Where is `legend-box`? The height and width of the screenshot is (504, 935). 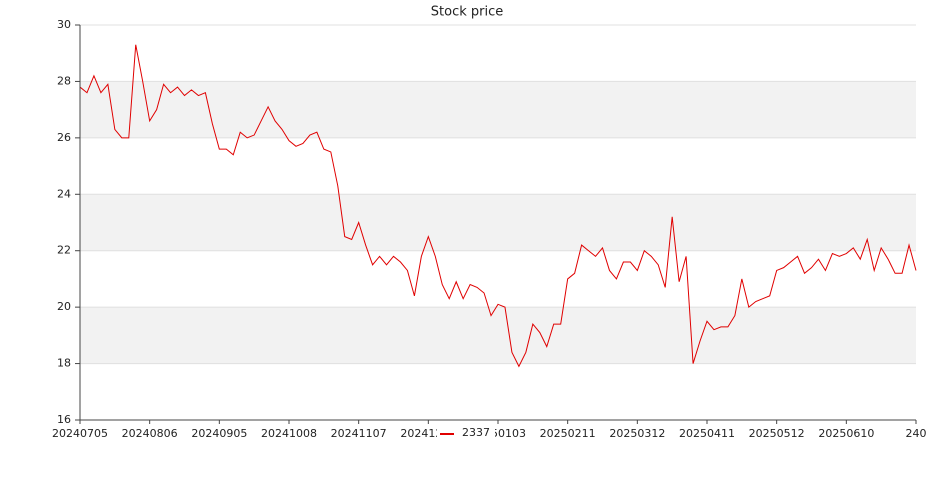 legend-box is located at coordinates (466, 434).